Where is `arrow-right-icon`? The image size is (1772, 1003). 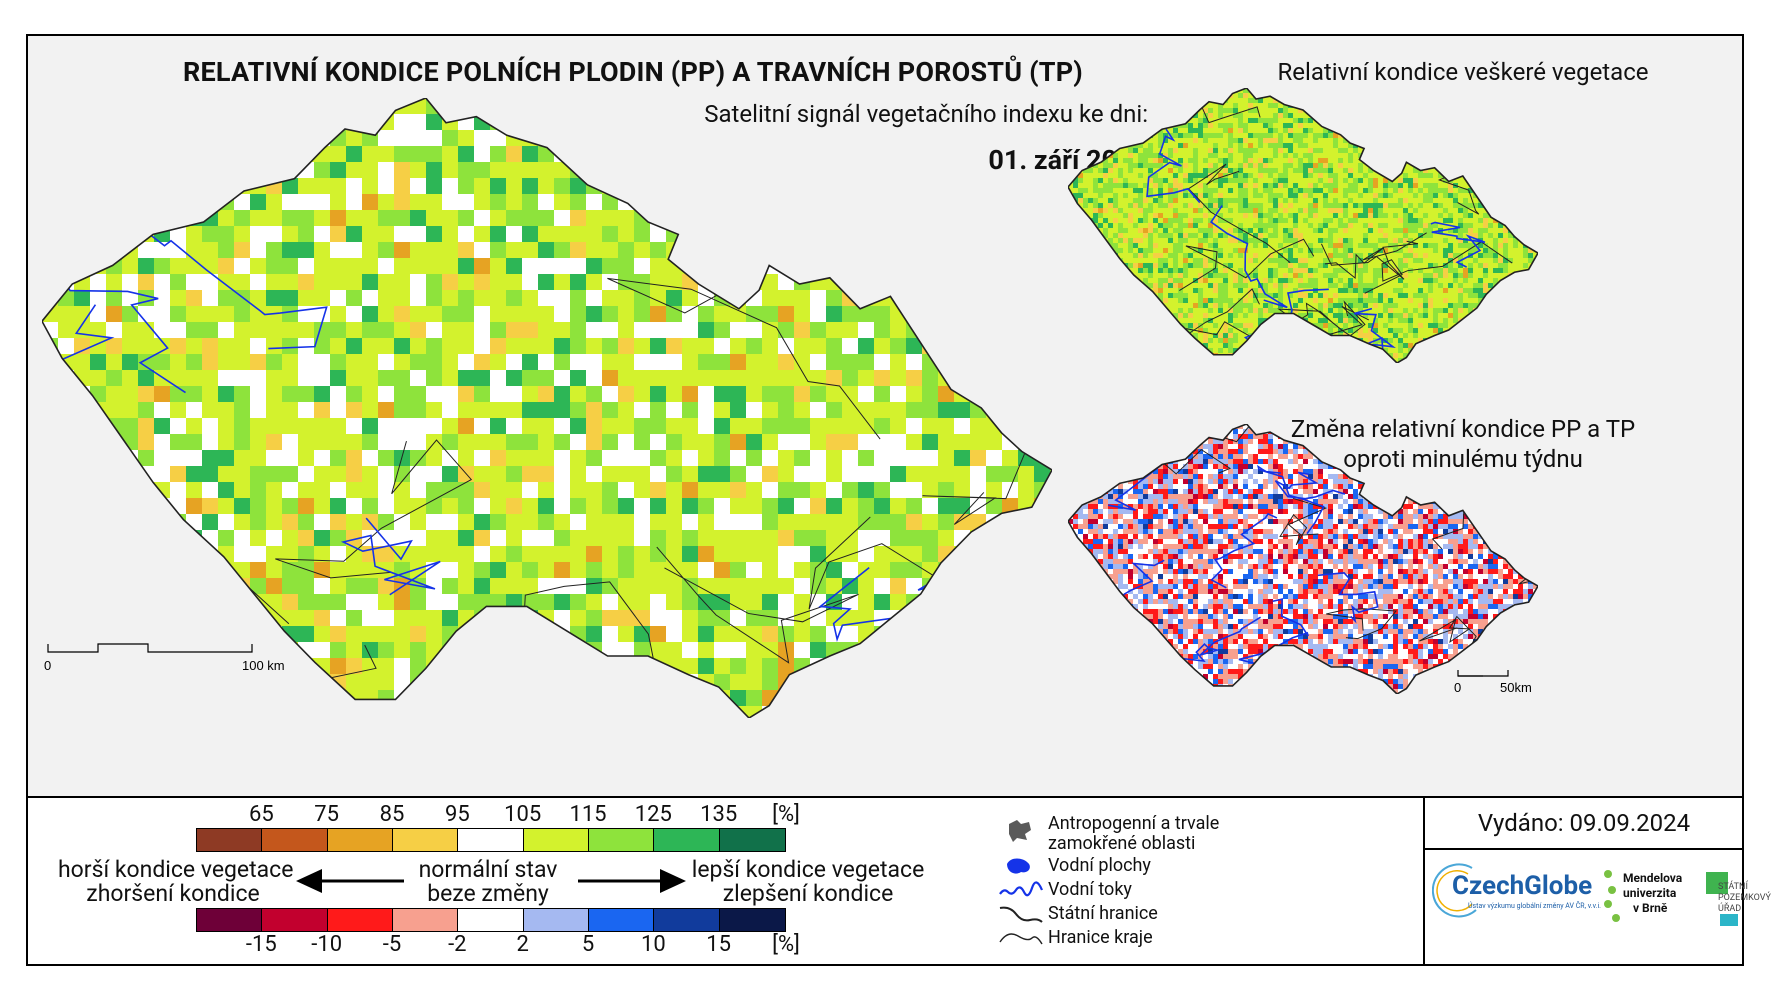 arrow-right-icon is located at coordinates (632, 881).